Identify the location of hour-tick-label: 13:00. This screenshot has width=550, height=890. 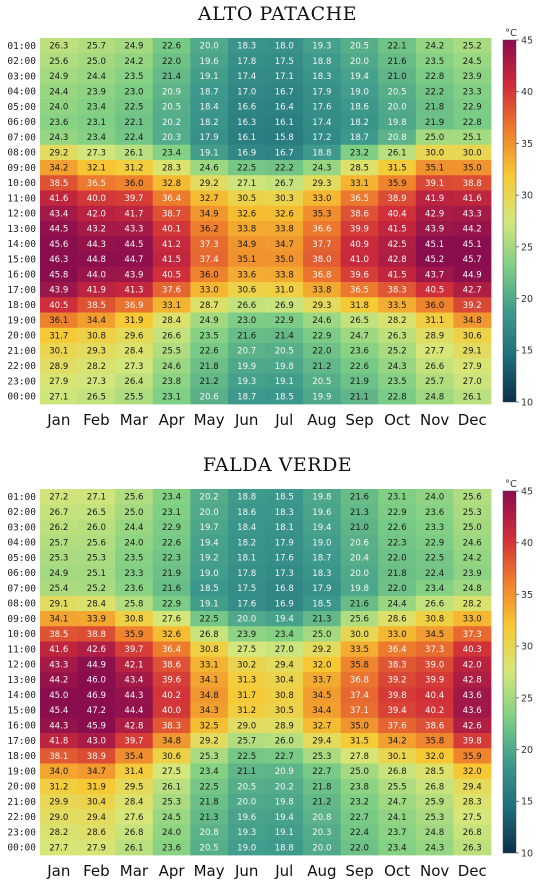
(21, 680).